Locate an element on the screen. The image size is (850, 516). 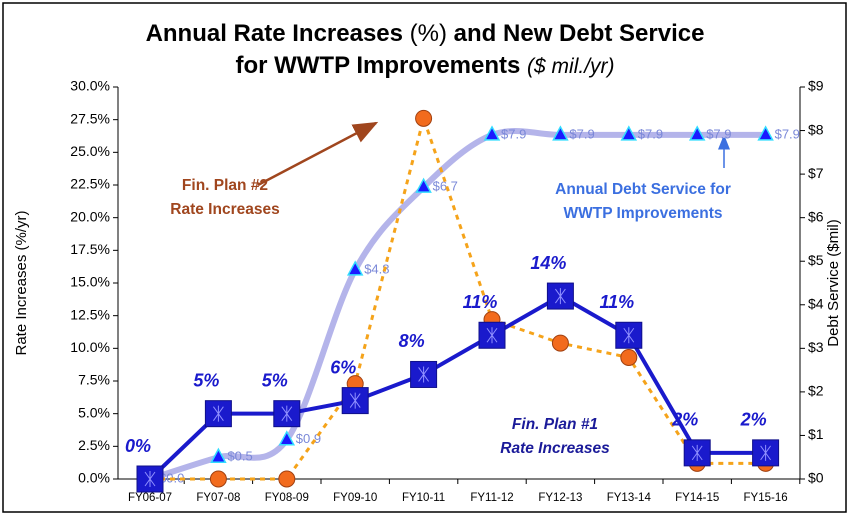
data-label: 8% is located at coordinates (412, 341).